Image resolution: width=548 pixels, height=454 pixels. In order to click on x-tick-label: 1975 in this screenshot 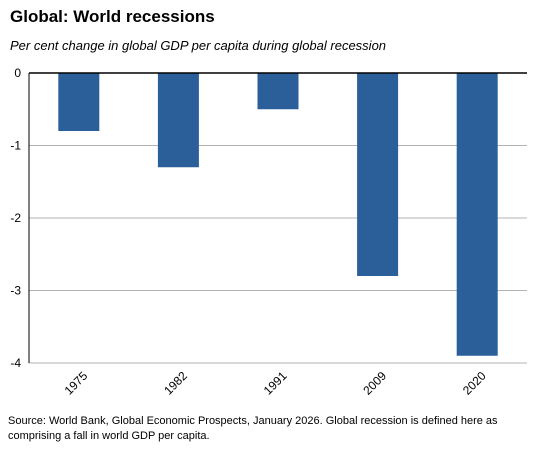, I will do `click(76, 383)`.